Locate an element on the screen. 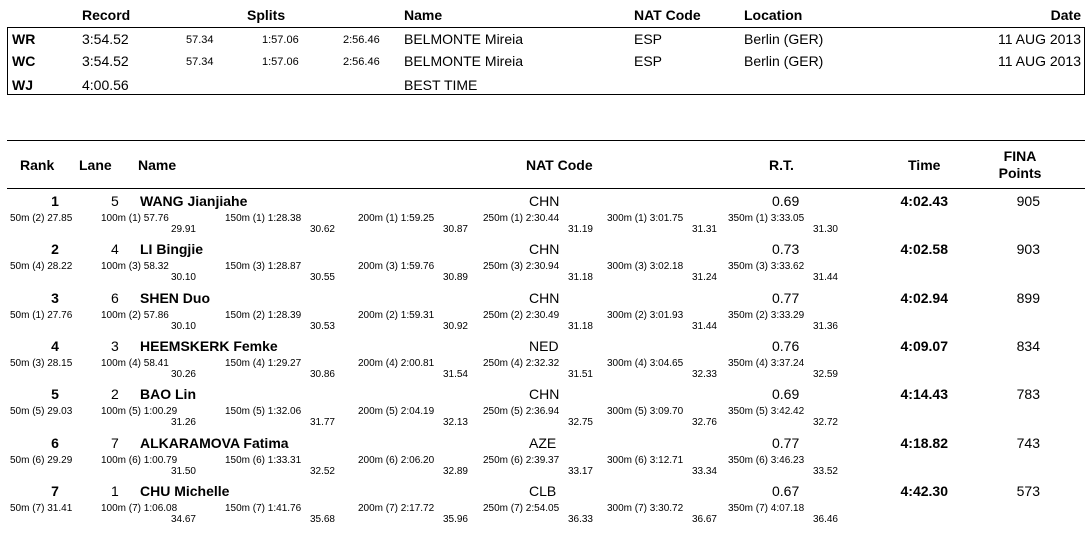  splits-header: Splits is located at coordinates (266, 15).